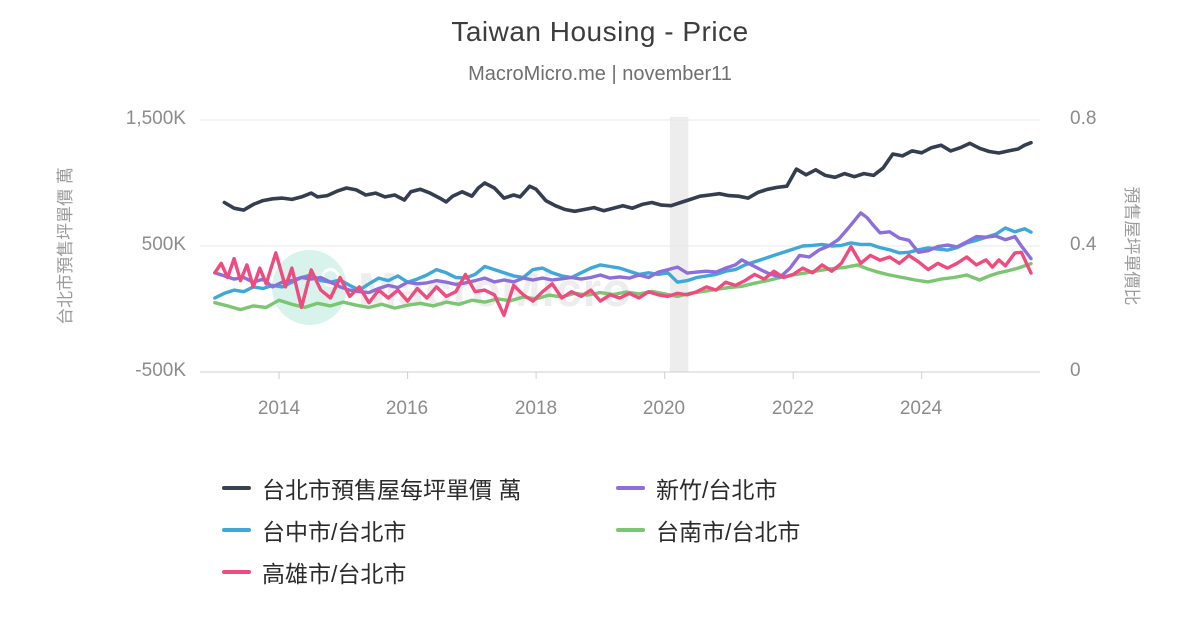 The width and height of the screenshot is (1200, 630). What do you see at coordinates (407, 408) in the screenshot?
I see `x-axis-tick-2016: 2016` at bounding box center [407, 408].